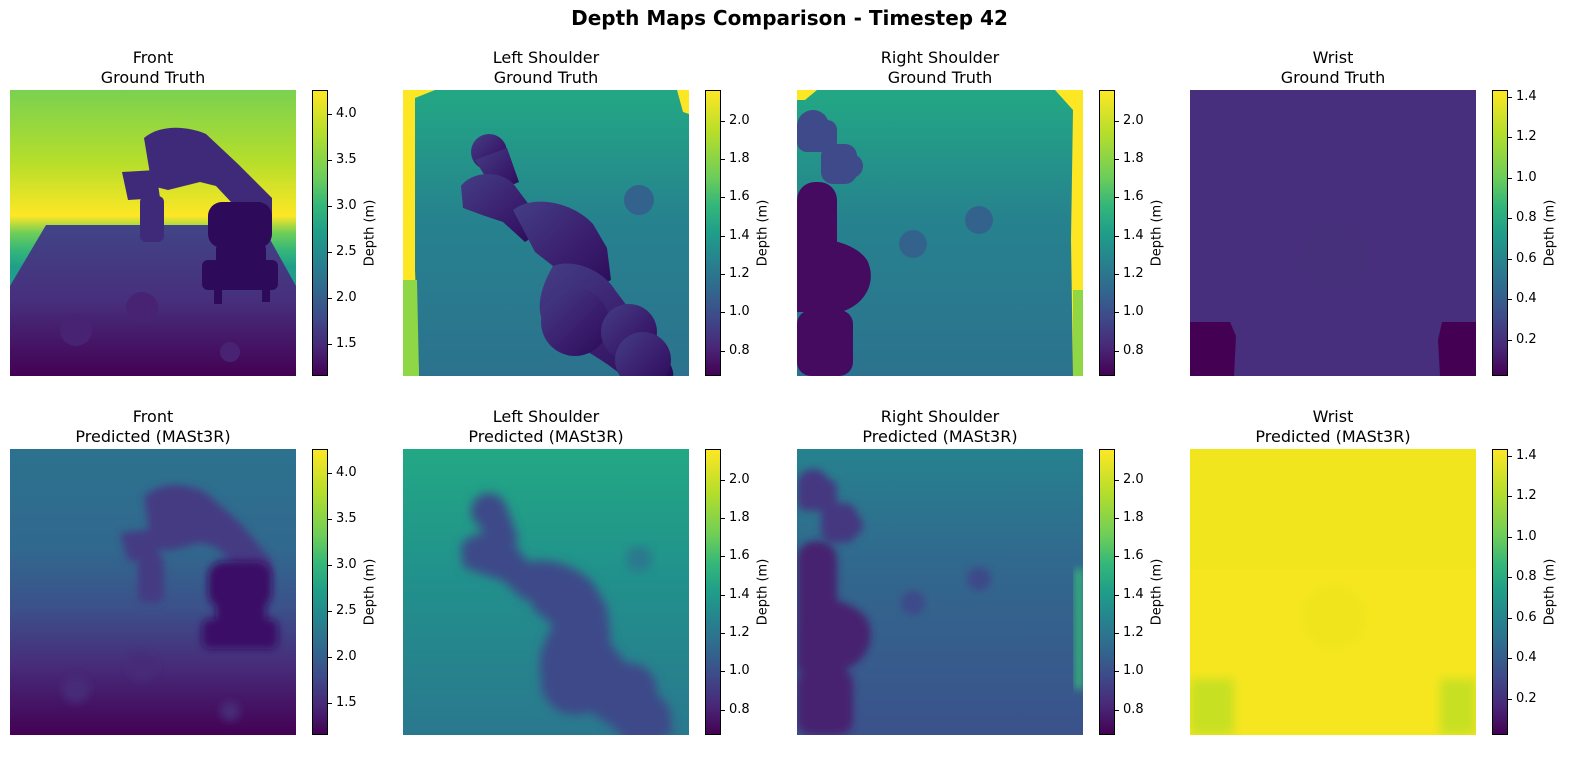  Describe the element at coordinates (153, 416) in the screenshot. I see `panel-view-label: Front` at that location.